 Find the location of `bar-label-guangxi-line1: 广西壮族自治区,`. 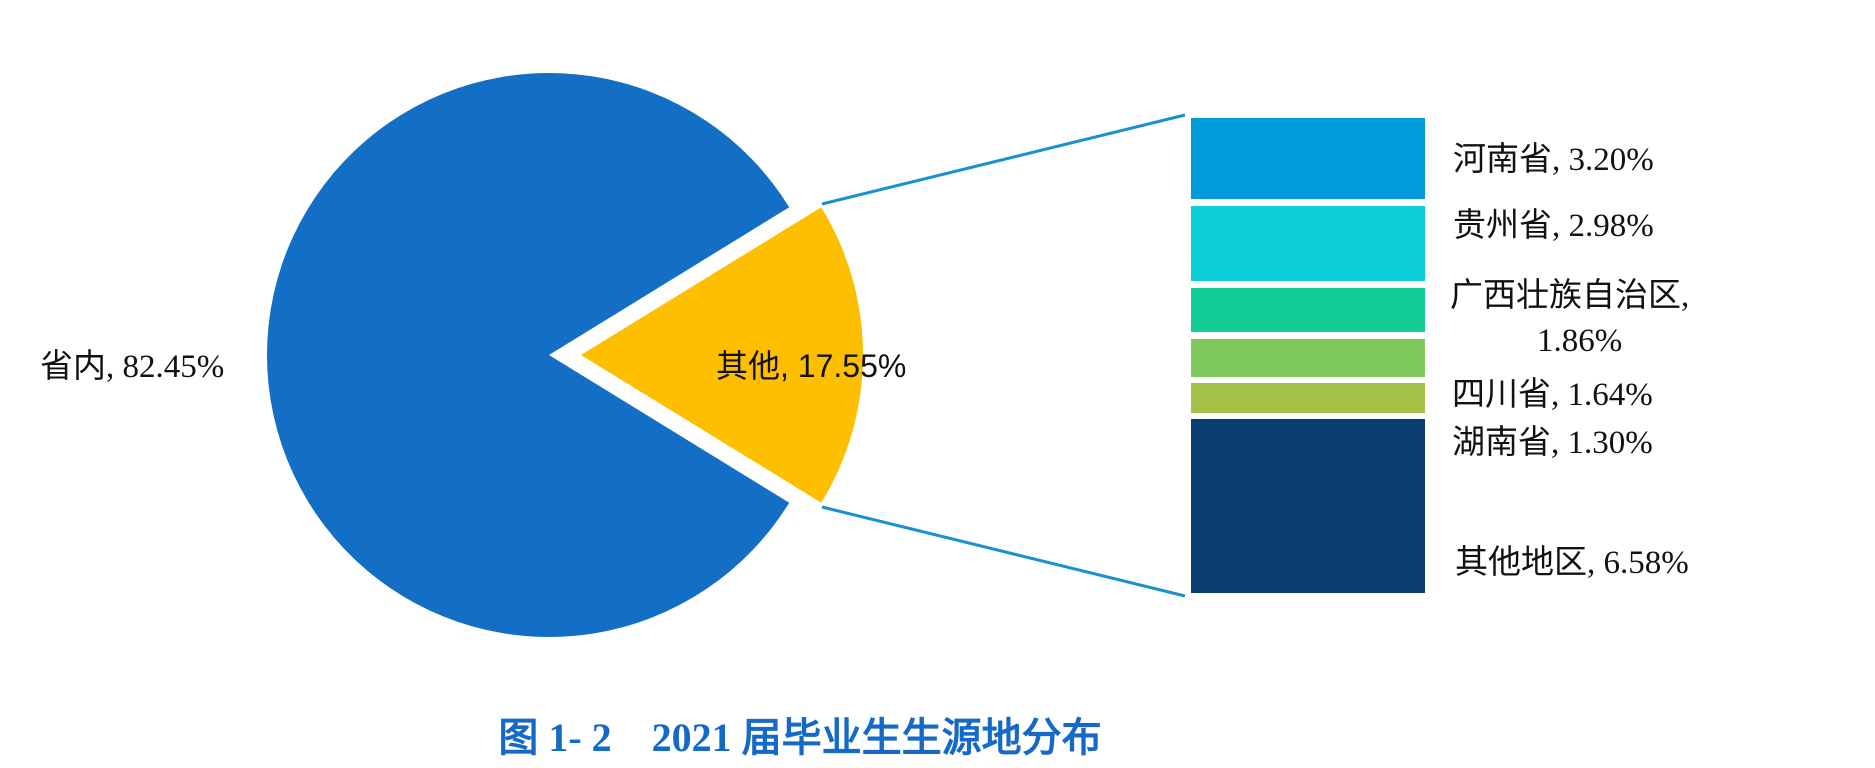

bar-label-guangxi-line1: 广西壮族自治区, is located at coordinates (1569, 295).